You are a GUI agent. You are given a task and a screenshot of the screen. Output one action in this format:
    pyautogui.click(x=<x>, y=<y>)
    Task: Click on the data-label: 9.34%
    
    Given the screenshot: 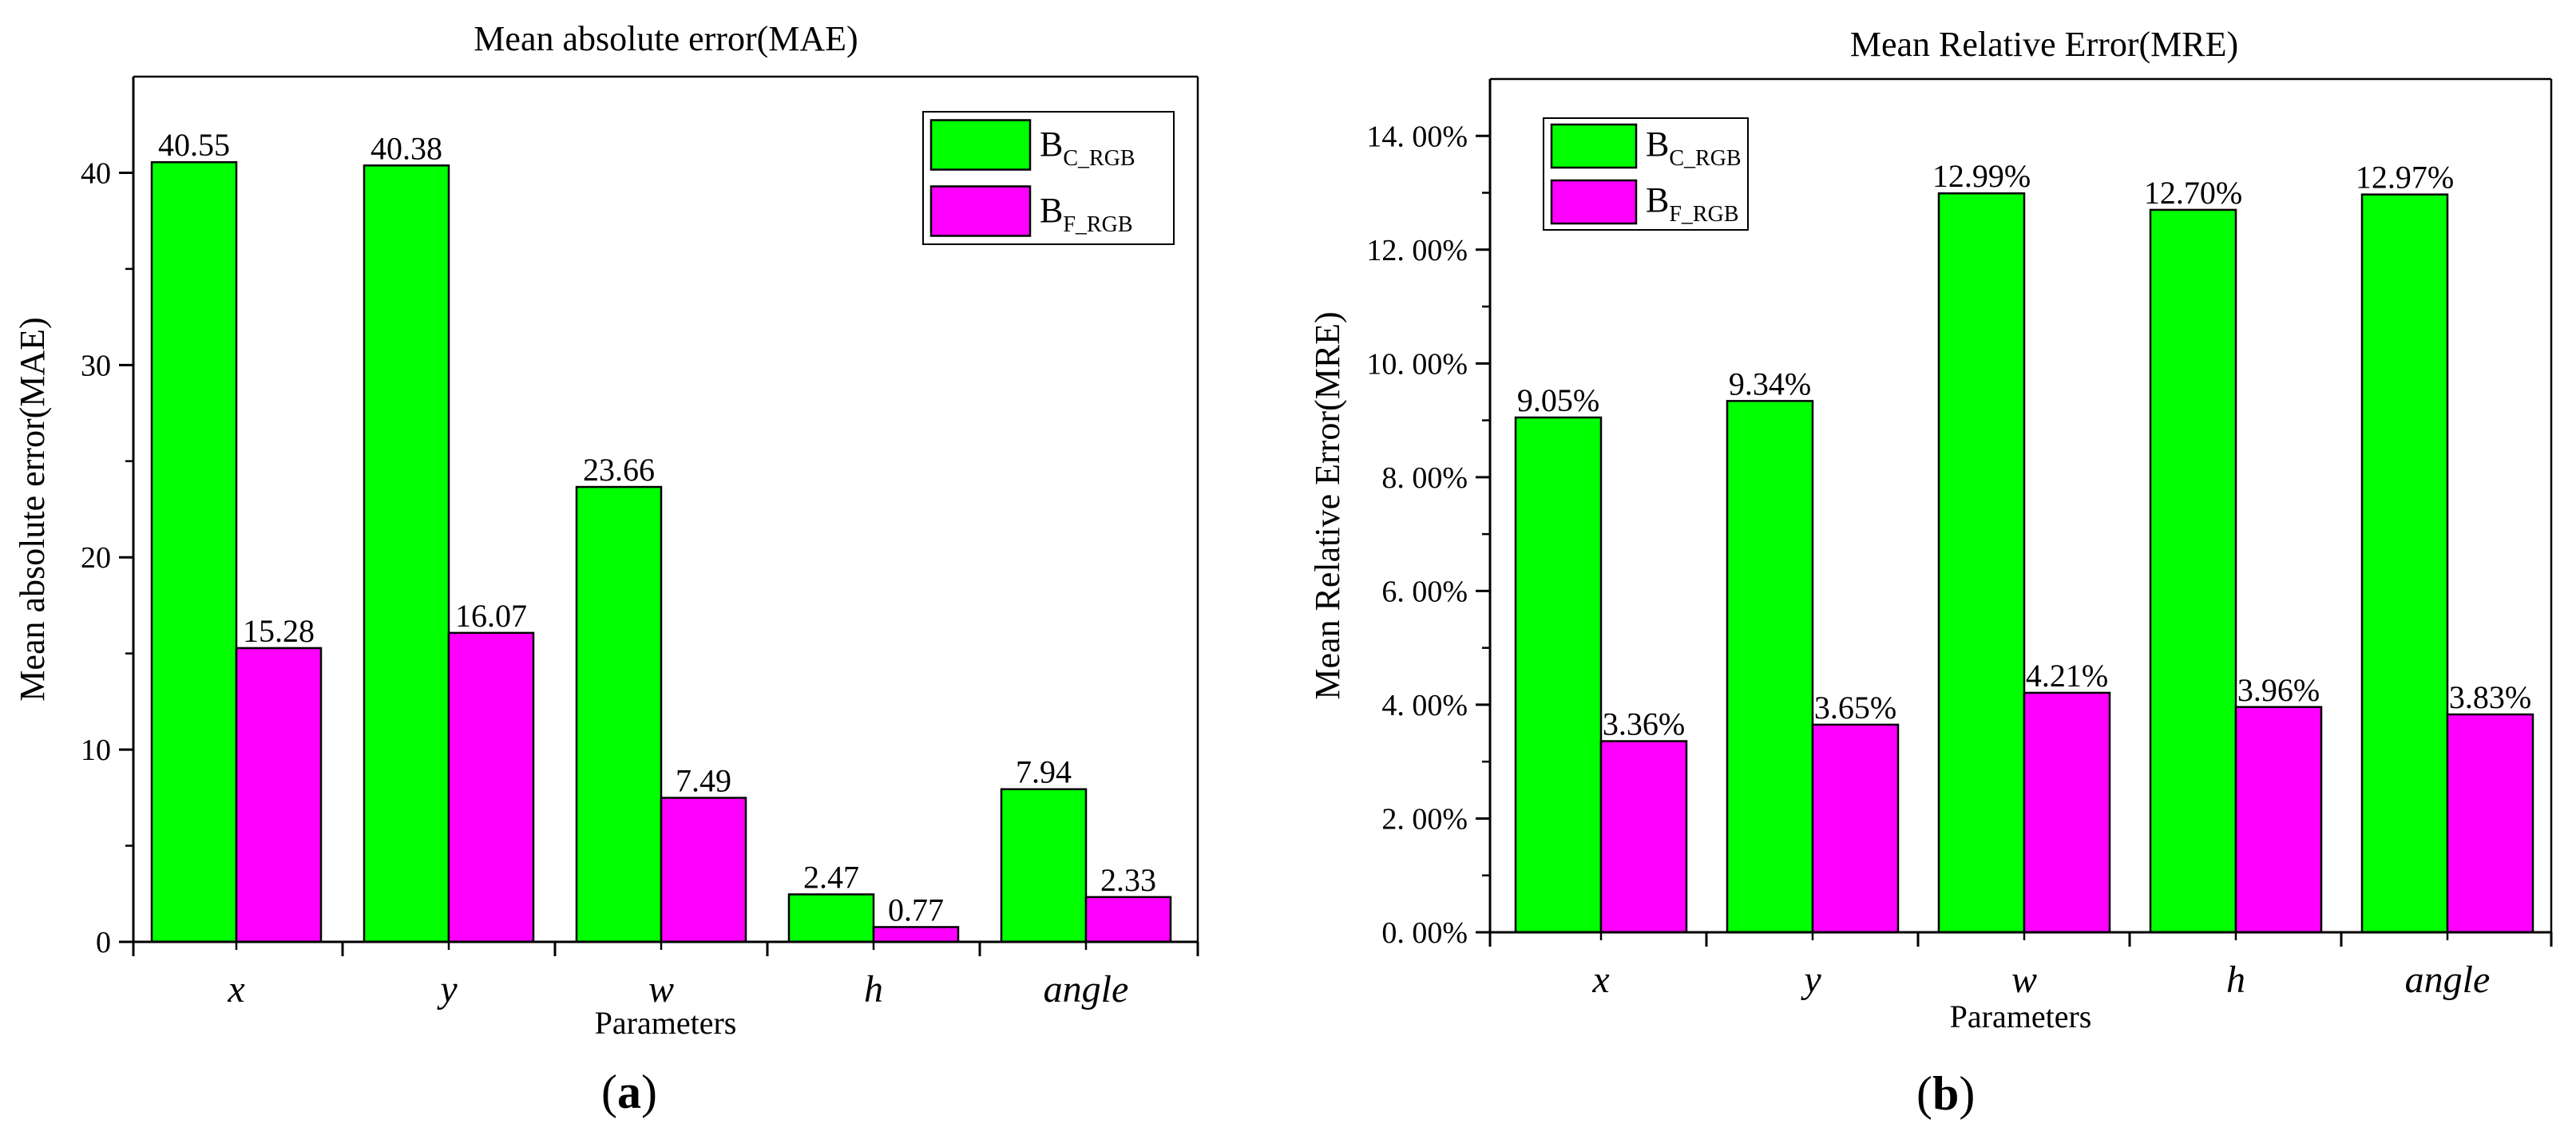 What is the action you would take?
    pyautogui.click(x=1770, y=383)
    